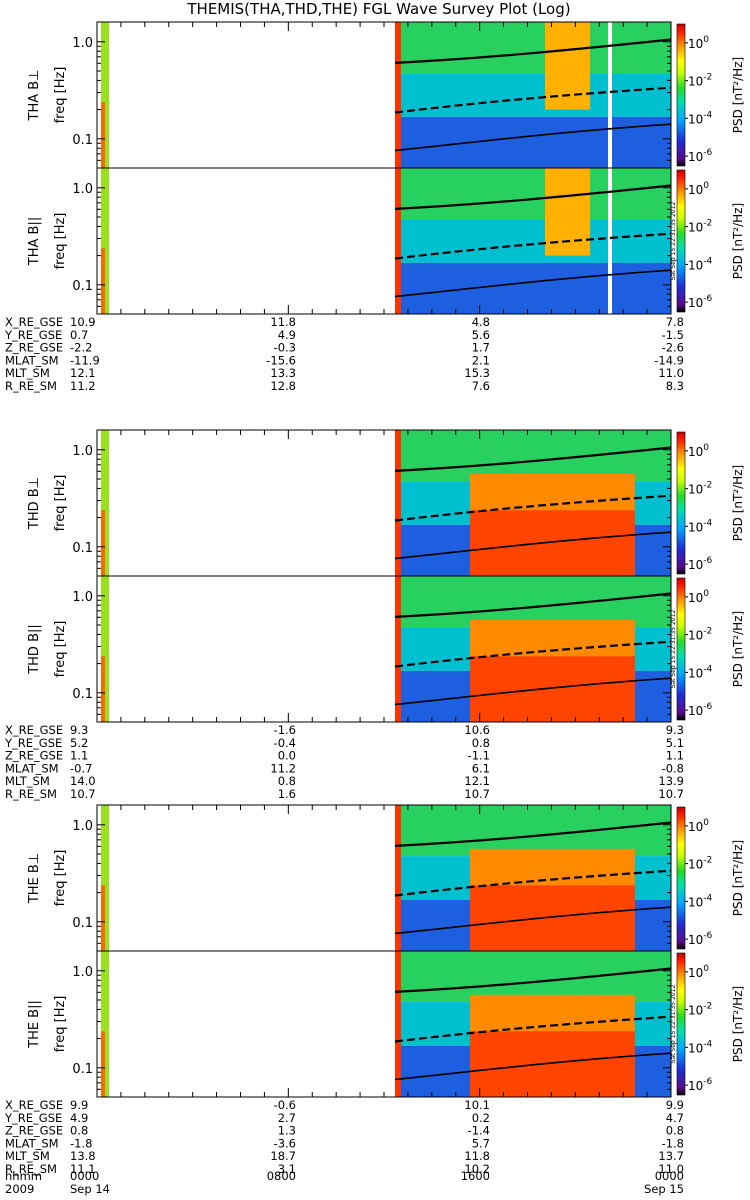 Image resolution: width=750 pixels, height=1200 pixels. What do you see at coordinates (673, 348) in the screenshot?
I see `ephemeris-value: -2.6` at bounding box center [673, 348].